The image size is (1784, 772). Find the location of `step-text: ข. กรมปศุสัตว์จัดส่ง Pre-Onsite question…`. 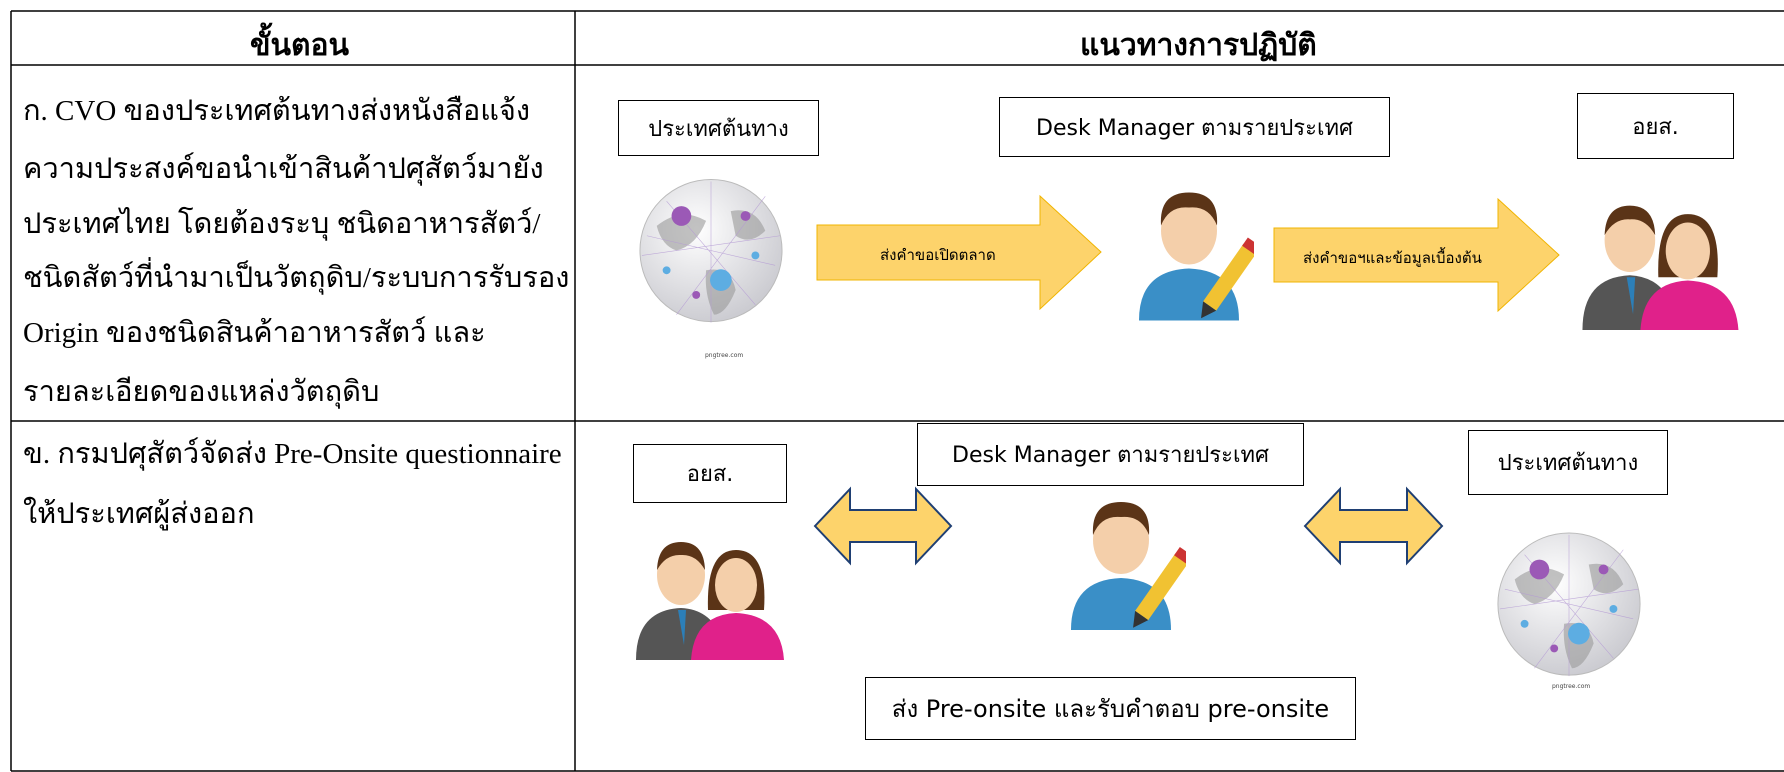

step-text: ข. กรมปศุสัตว์จัดส่ง Pre-Onsite question… is located at coordinates (292, 454).